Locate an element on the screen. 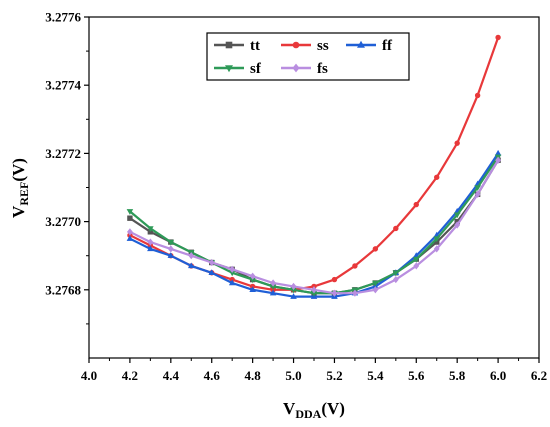 This screenshot has height=427, width=550. x-axis-title: VDDA(V) is located at coordinates (314, 410).